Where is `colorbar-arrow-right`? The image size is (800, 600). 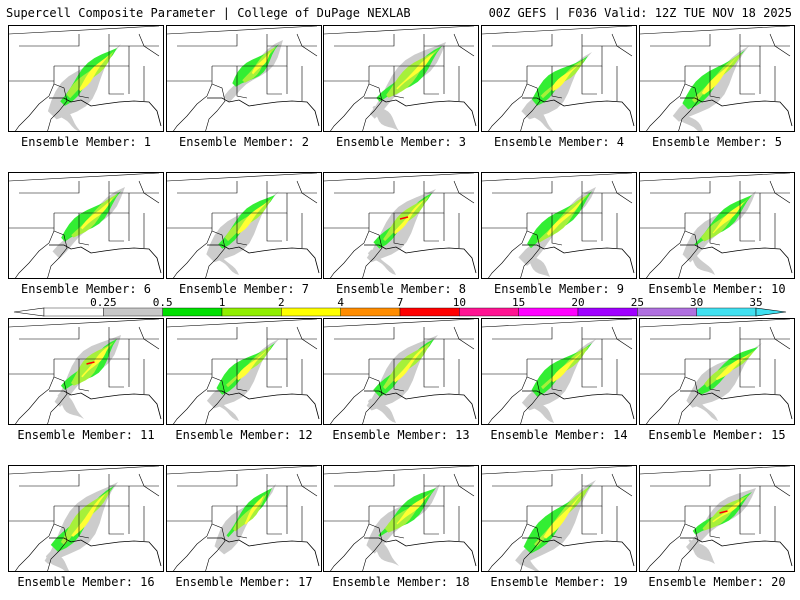 colorbar-arrow-right is located at coordinates (771, 312).